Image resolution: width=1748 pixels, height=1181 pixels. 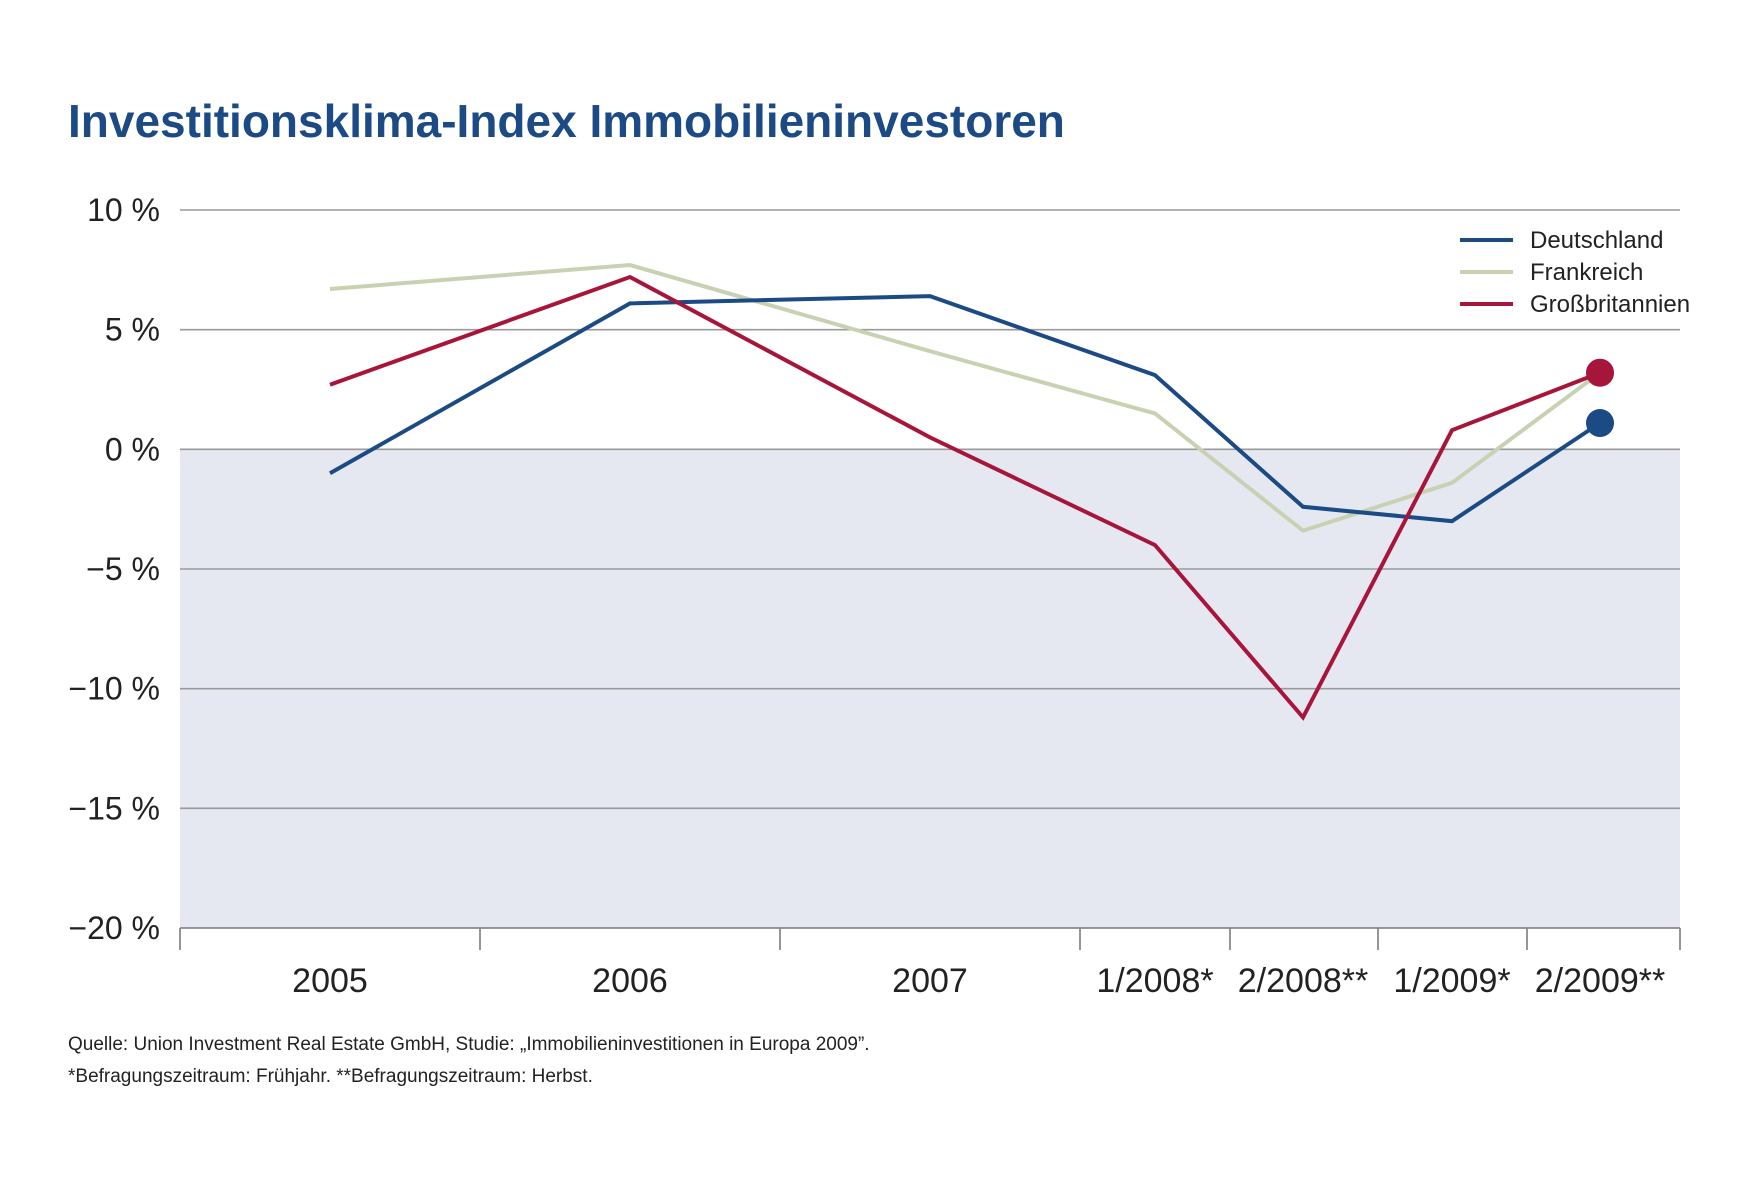 What do you see at coordinates (1303, 981) in the screenshot?
I see `x-tick-label: 2/2008**` at bounding box center [1303, 981].